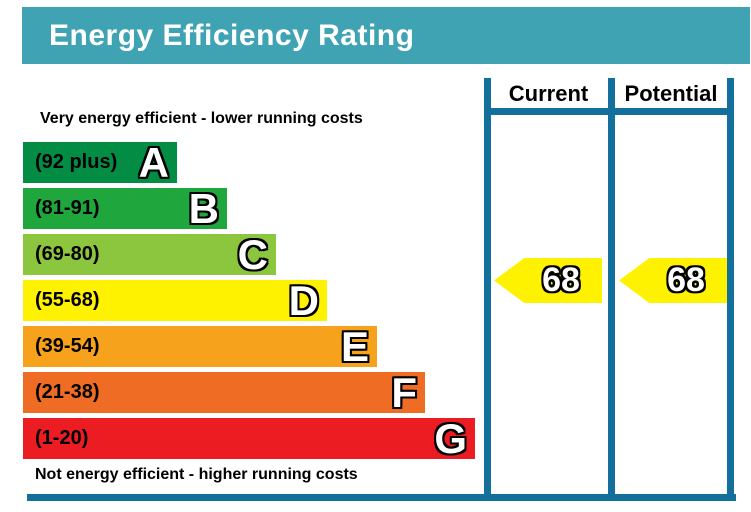  I want to click on band-c-letter: C, so click(252, 254).